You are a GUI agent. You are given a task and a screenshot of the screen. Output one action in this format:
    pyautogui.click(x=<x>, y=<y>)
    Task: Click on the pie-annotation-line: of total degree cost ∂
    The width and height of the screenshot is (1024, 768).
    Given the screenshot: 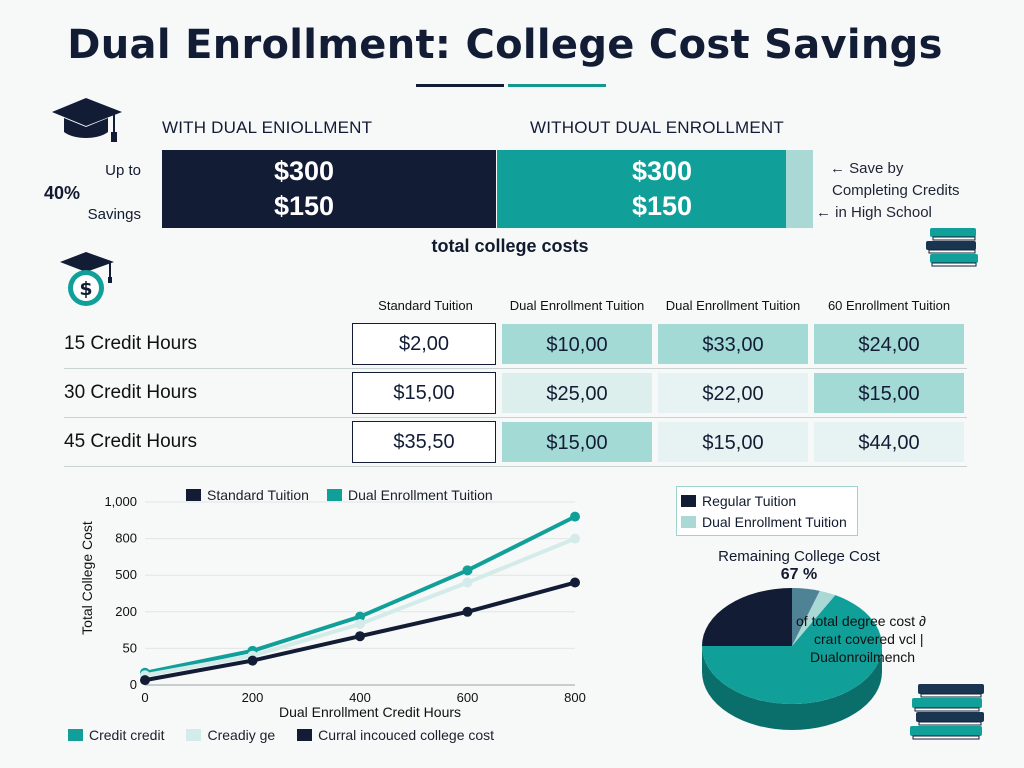 What is the action you would take?
    pyautogui.click(x=861, y=621)
    